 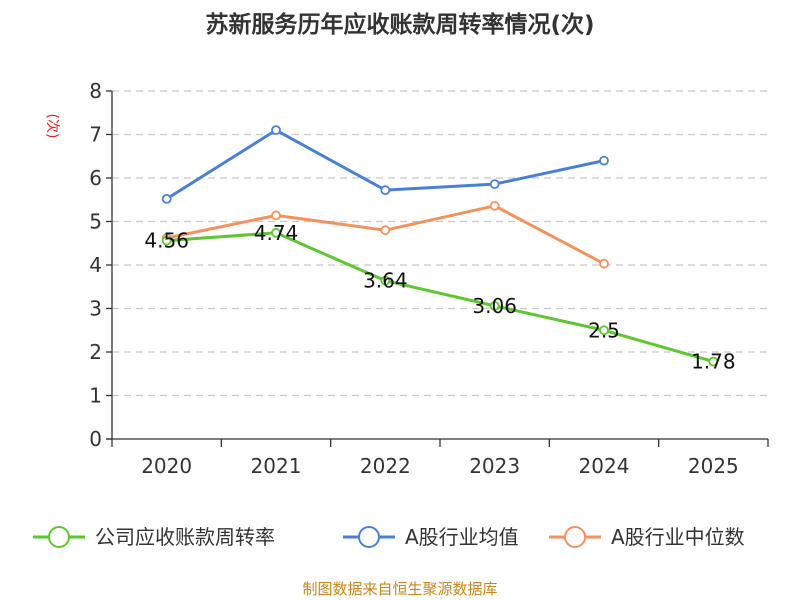 What do you see at coordinates (166, 466) in the screenshot?
I see `x-tick-label: 2020` at bounding box center [166, 466].